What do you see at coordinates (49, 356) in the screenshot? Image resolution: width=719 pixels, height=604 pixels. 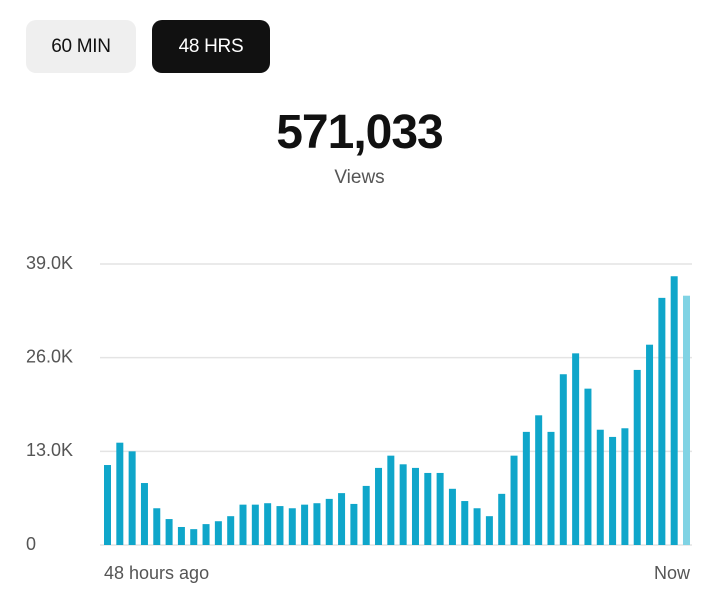 I see `y-tick-label: 26.0K` at bounding box center [49, 356].